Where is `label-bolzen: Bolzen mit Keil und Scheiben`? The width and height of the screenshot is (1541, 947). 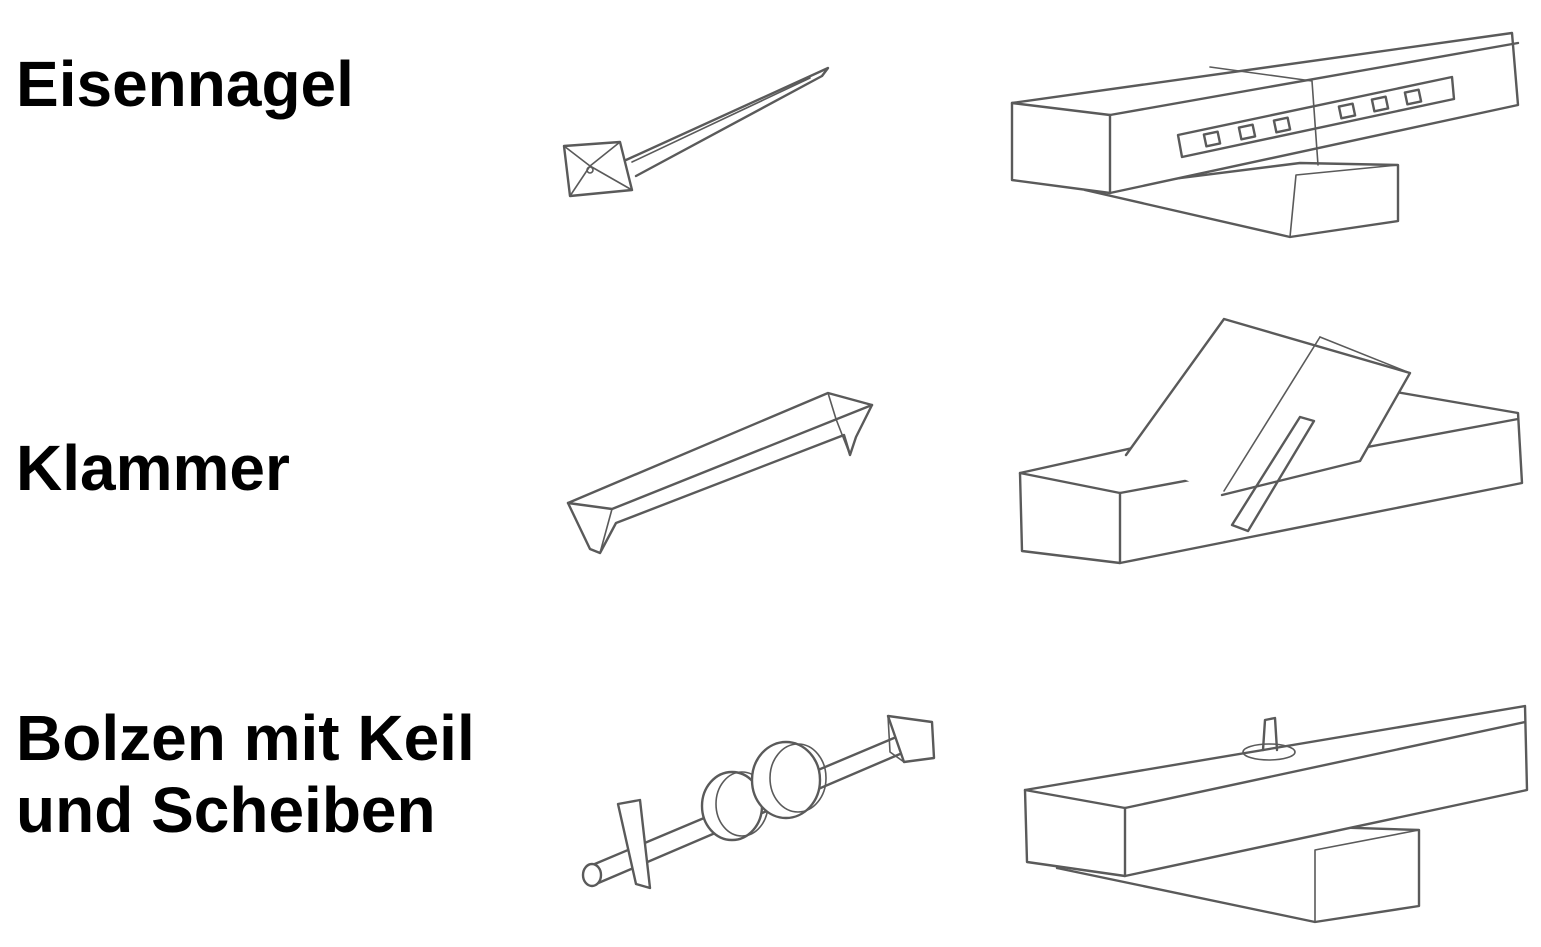
label-bolzen: Bolzen mit Keil und Scheiben is located at coordinates (245, 774).